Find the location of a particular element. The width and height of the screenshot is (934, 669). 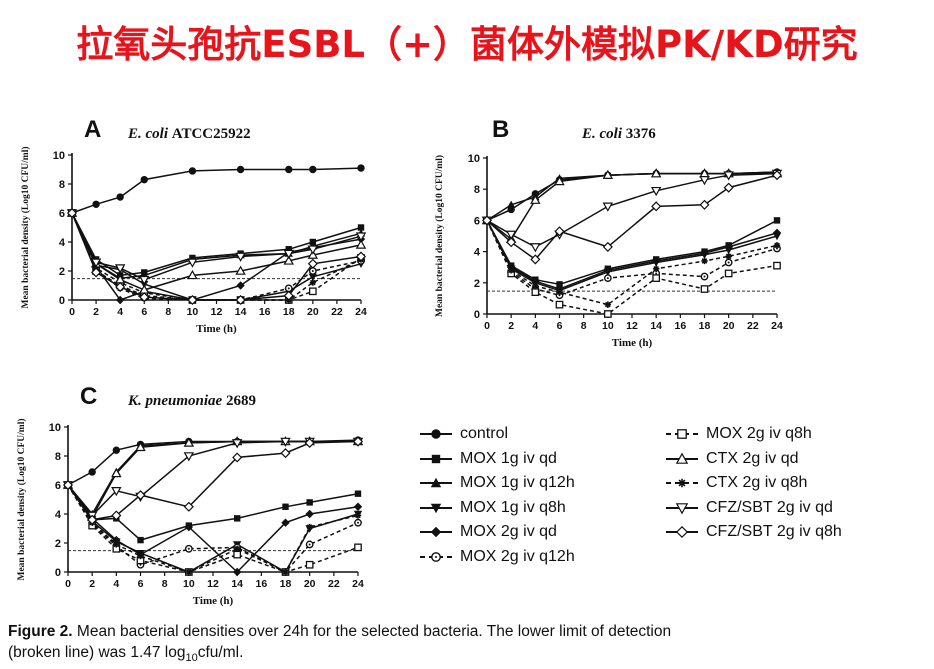

x-tick-label: 16 is located at coordinates (265, 312).